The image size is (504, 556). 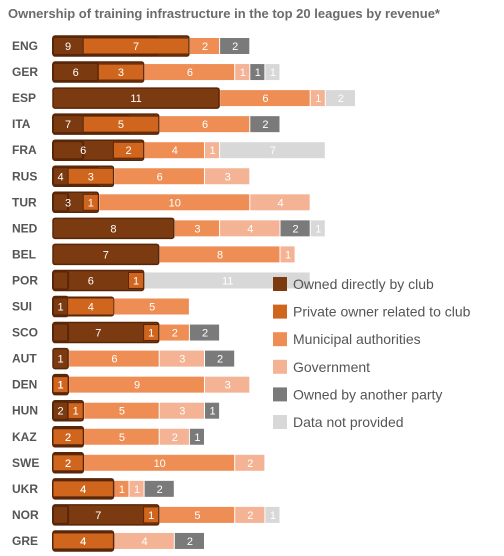 I want to click on value-label-government-aut: 3, so click(x=182, y=360).